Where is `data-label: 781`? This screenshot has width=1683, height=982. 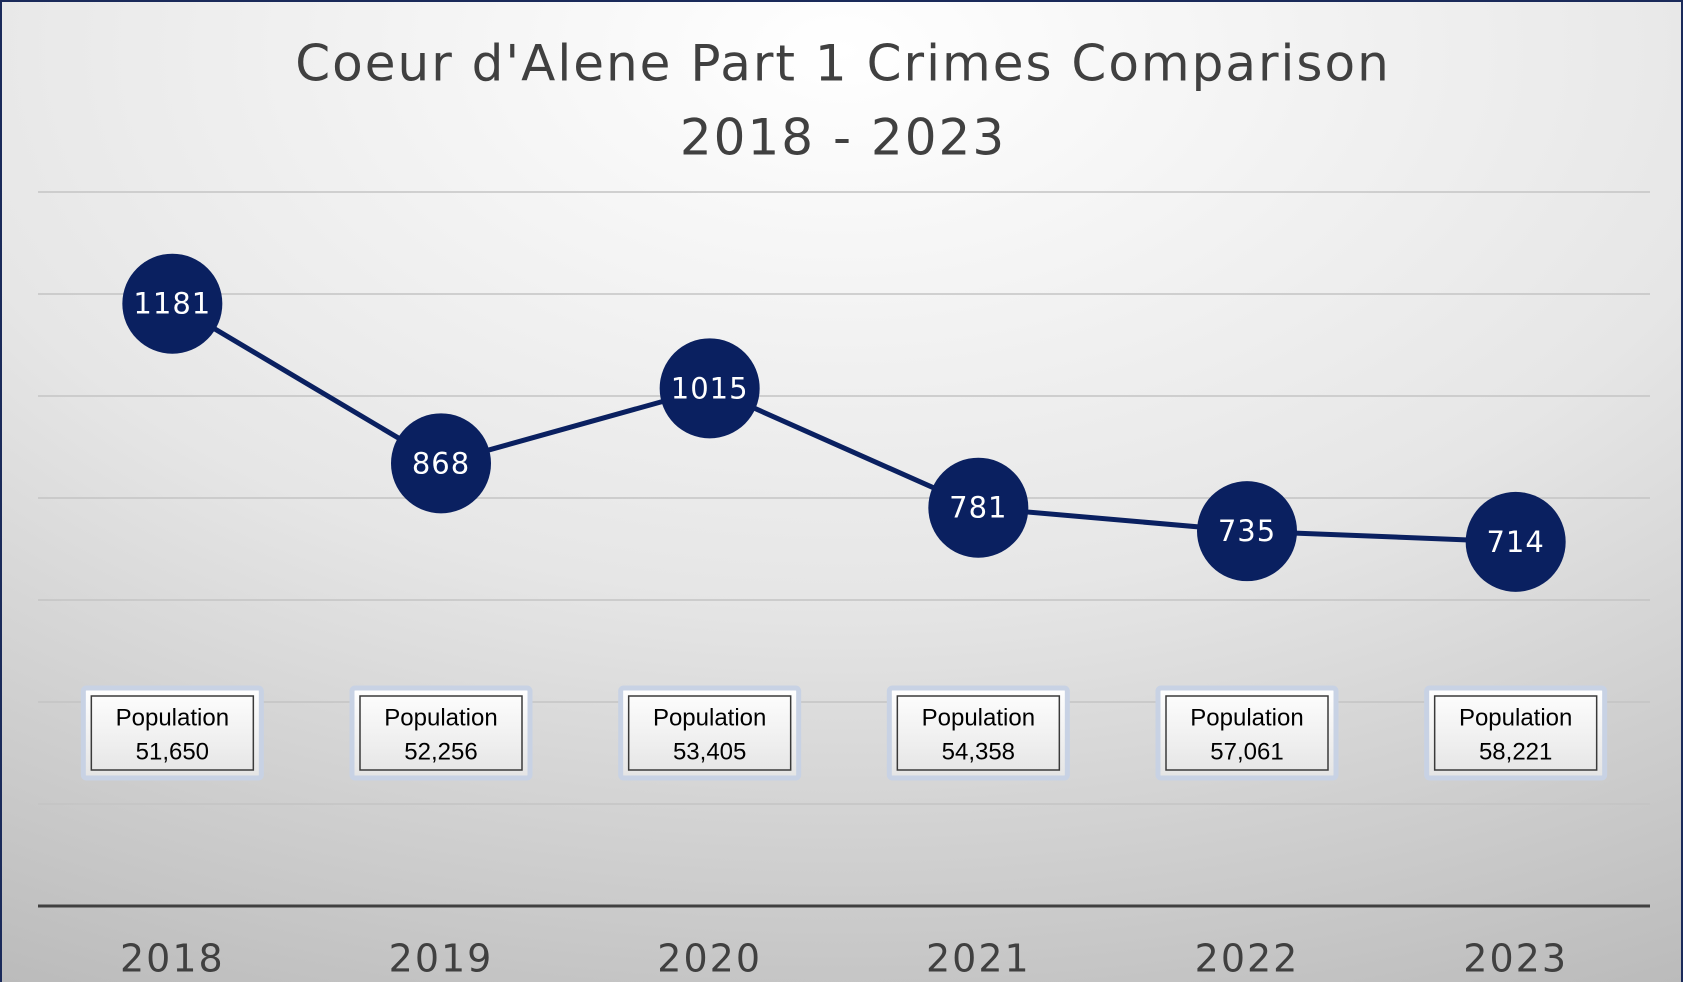
data-label: 781 is located at coordinates (978, 508).